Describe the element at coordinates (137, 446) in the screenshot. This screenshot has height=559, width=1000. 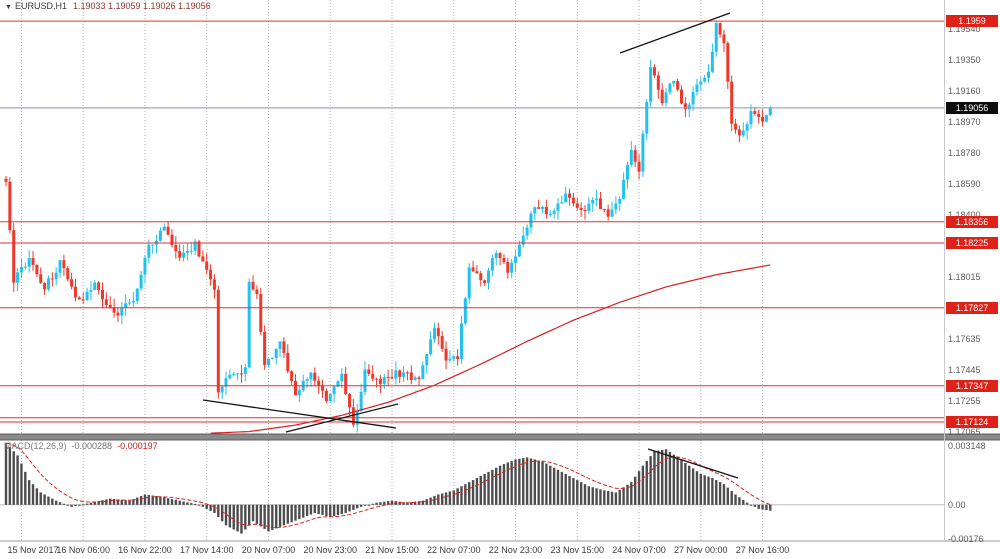
I see `macd-signal-value: -0.000197` at that location.